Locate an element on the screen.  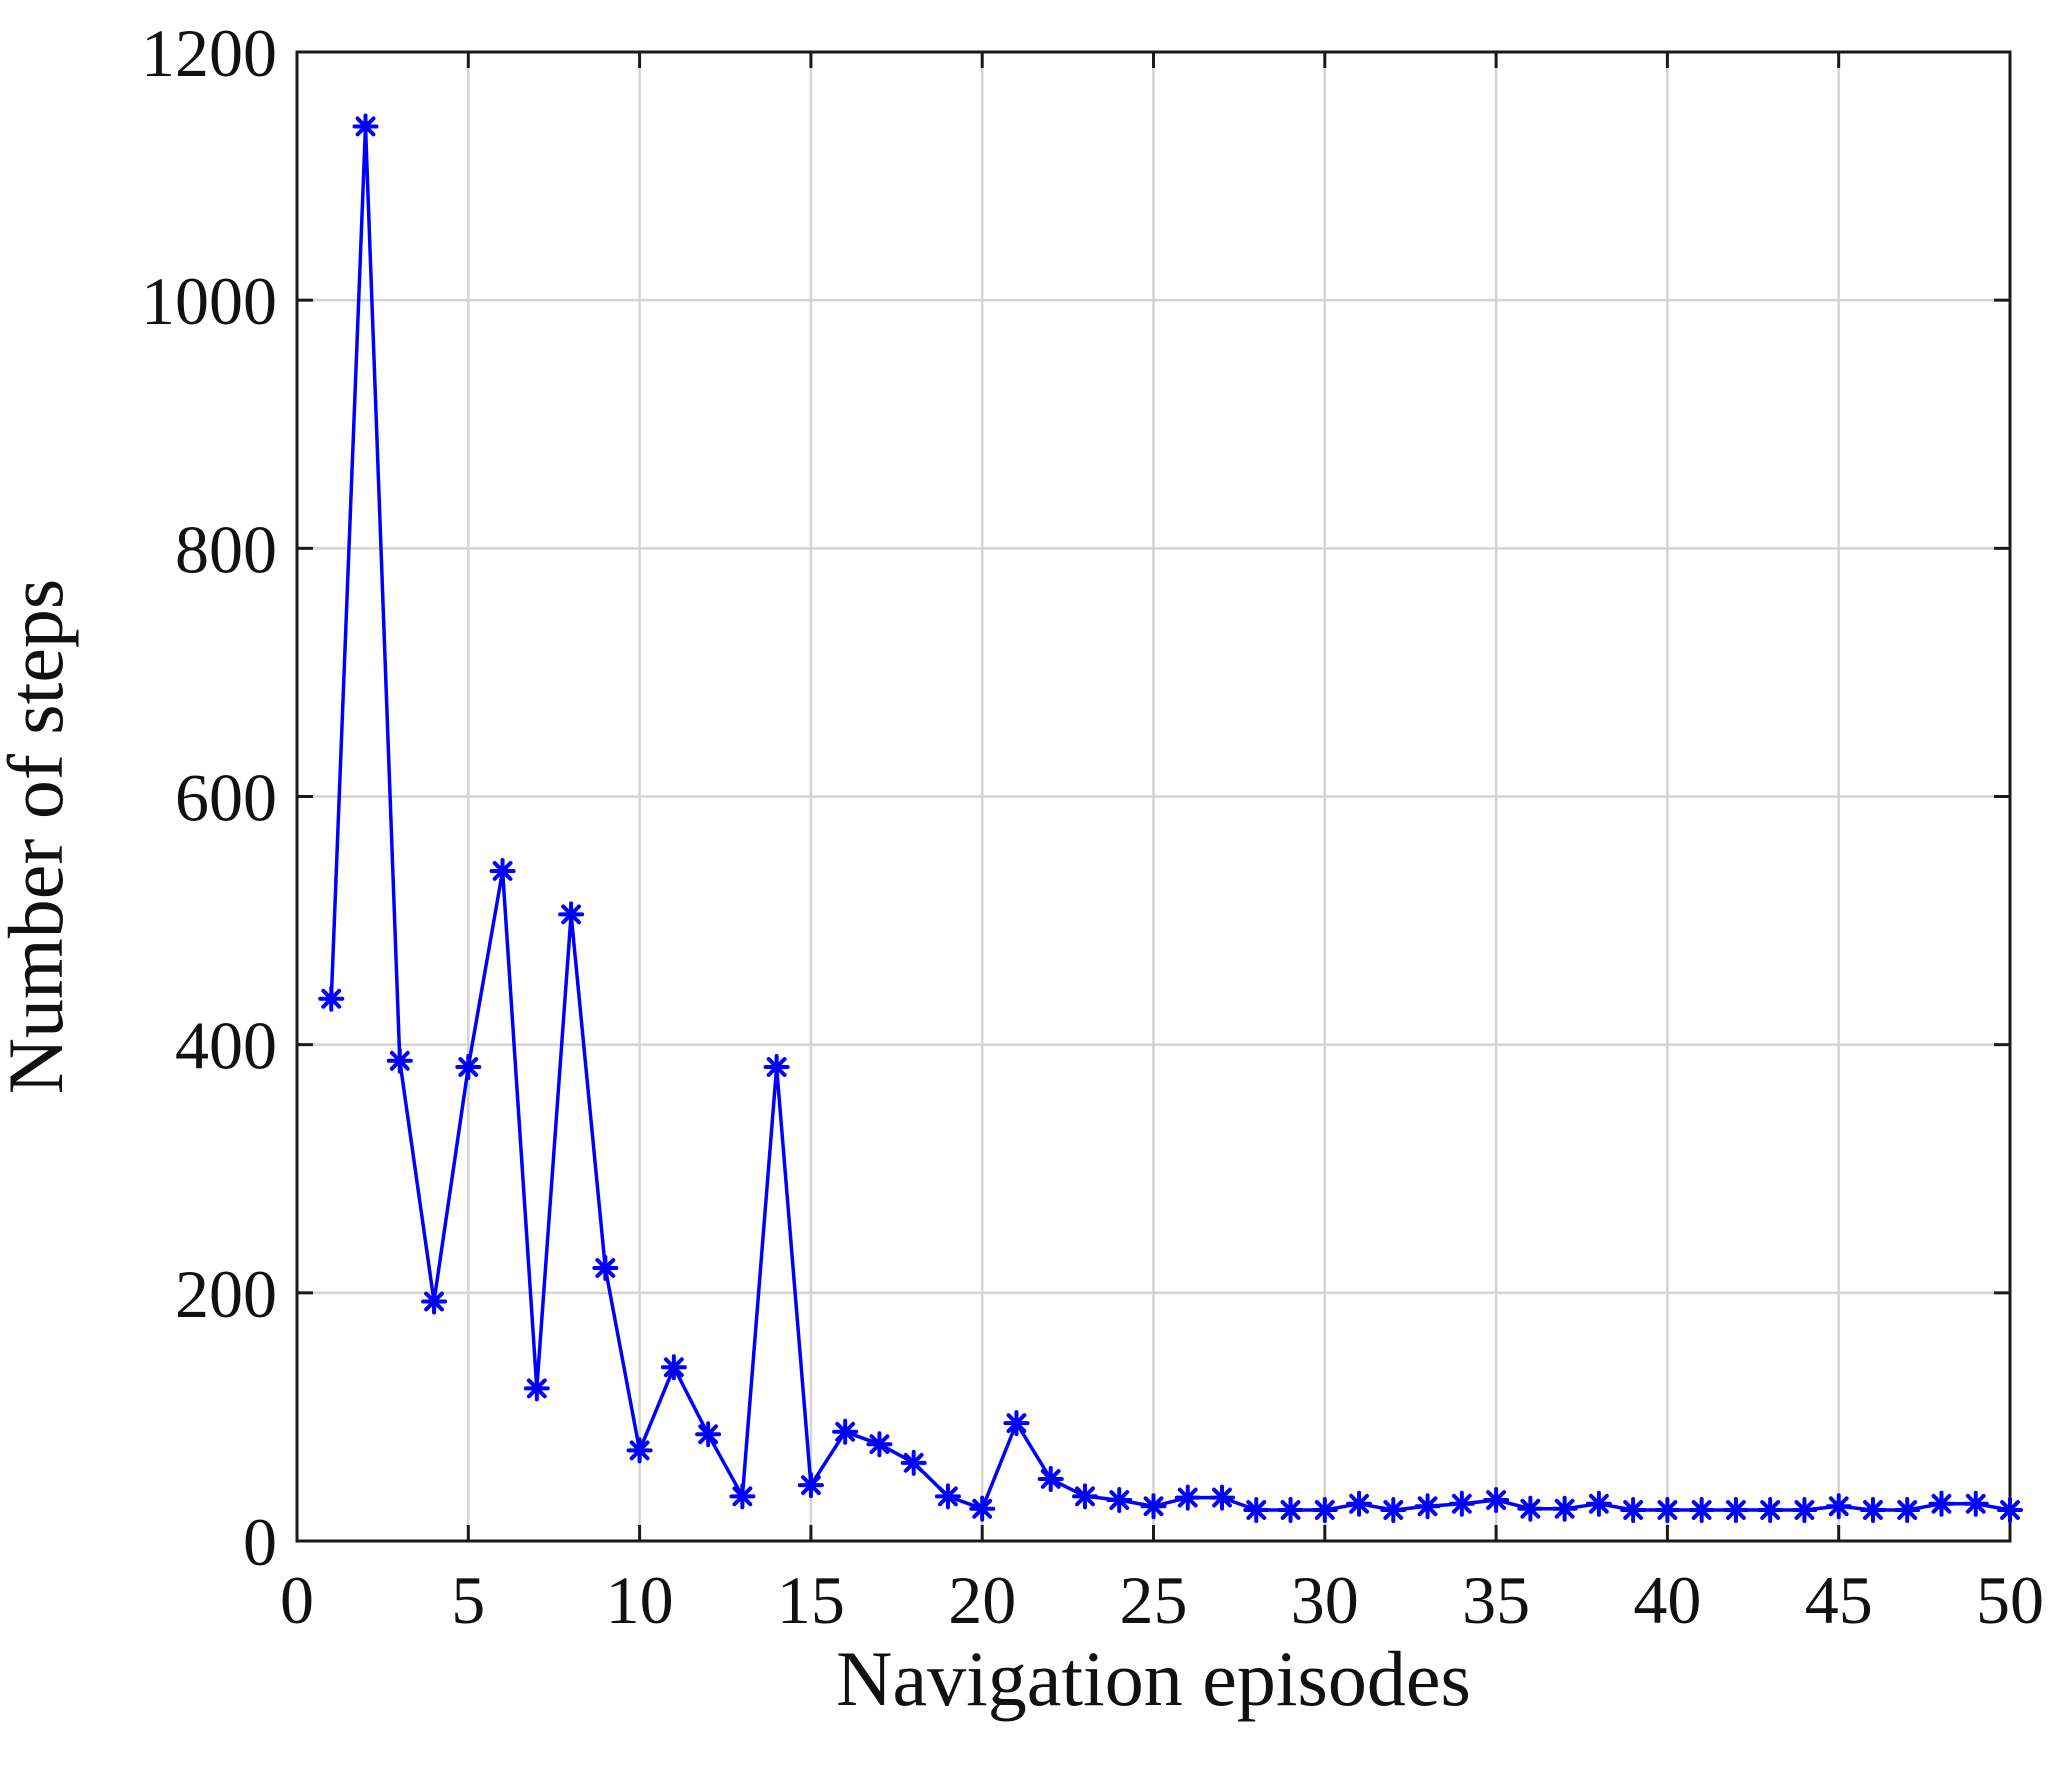
x-tick-label: 5 is located at coordinates (468, 1600).